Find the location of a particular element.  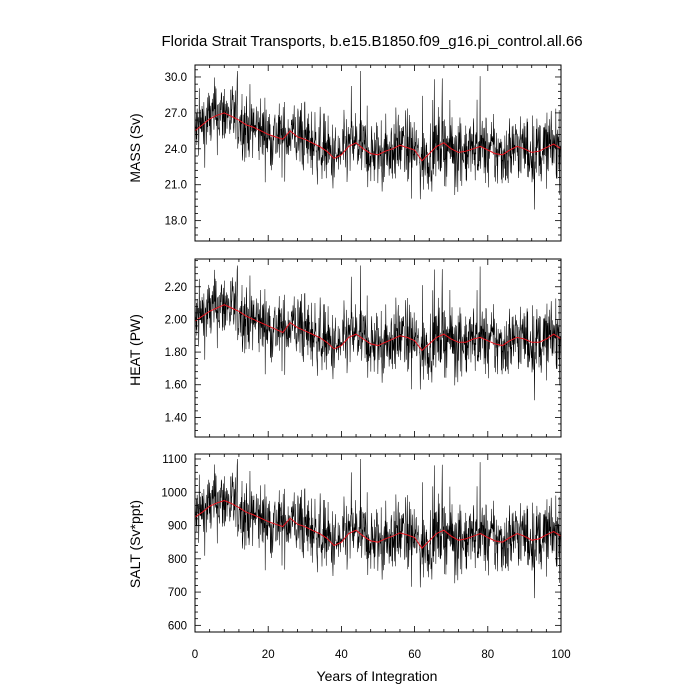

x-tick-label: 100 is located at coordinates (560, 655).